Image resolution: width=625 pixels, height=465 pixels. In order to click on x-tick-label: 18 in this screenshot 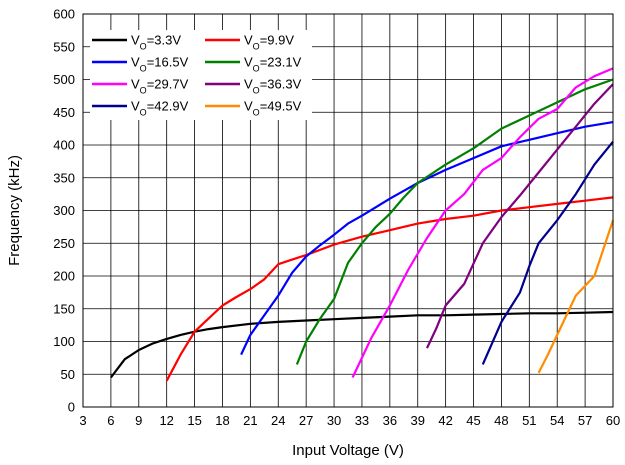, I will do `click(222, 420)`.